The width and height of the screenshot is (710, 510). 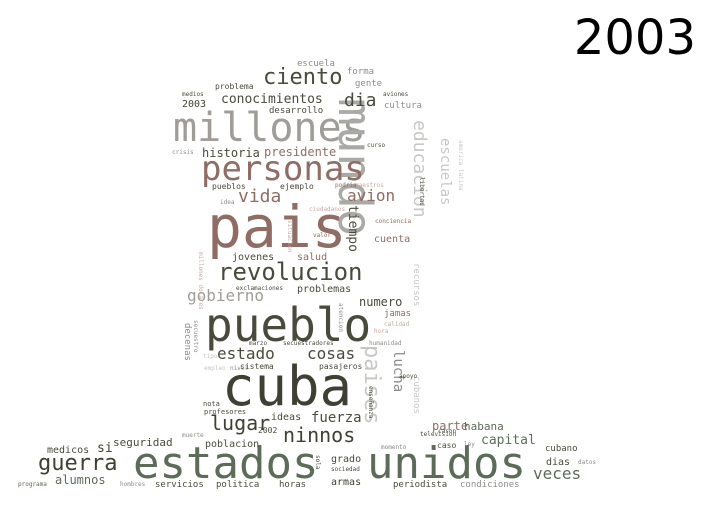 I want to click on cloud-word: maestros, so click(x=369, y=185).